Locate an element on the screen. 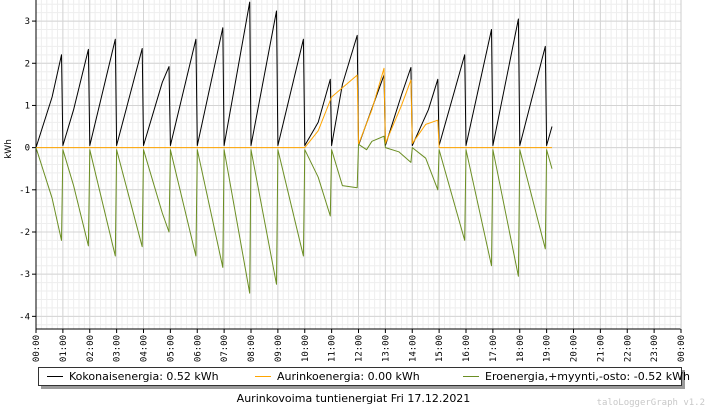 The height and width of the screenshot is (409, 707). x-tick-label: 15:00 is located at coordinates (440, 348).